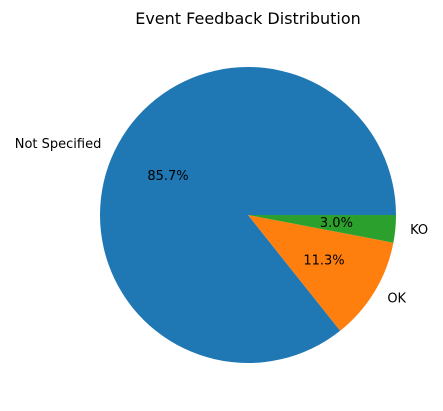  What do you see at coordinates (58, 144) in the screenshot?
I see `category-label-not-specified: Not Specified` at bounding box center [58, 144].